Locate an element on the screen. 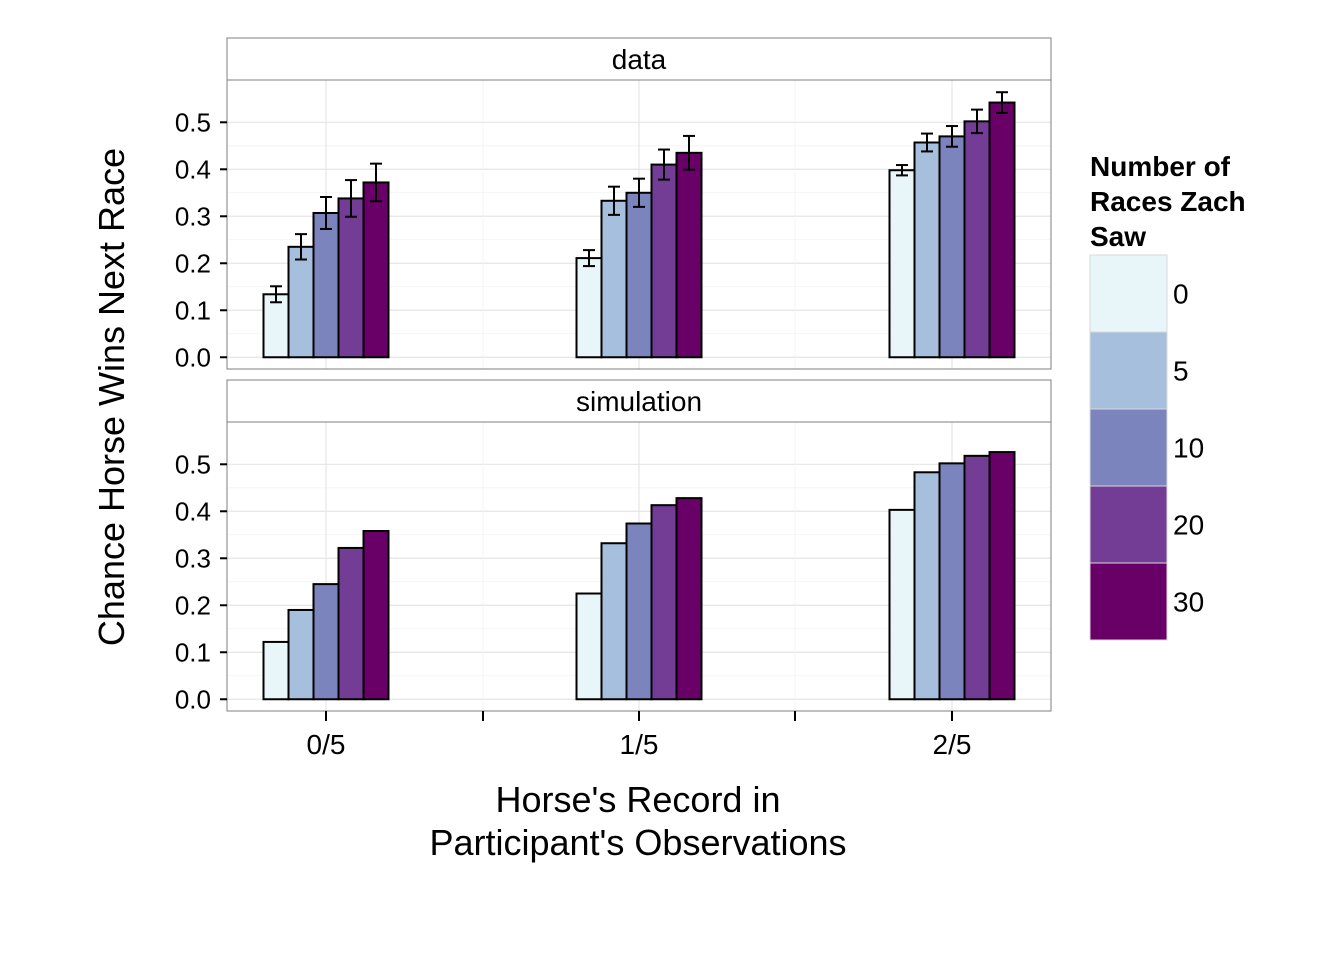 The image size is (1344, 960). bar-simulation-0/5-0 is located at coordinates (276, 670).